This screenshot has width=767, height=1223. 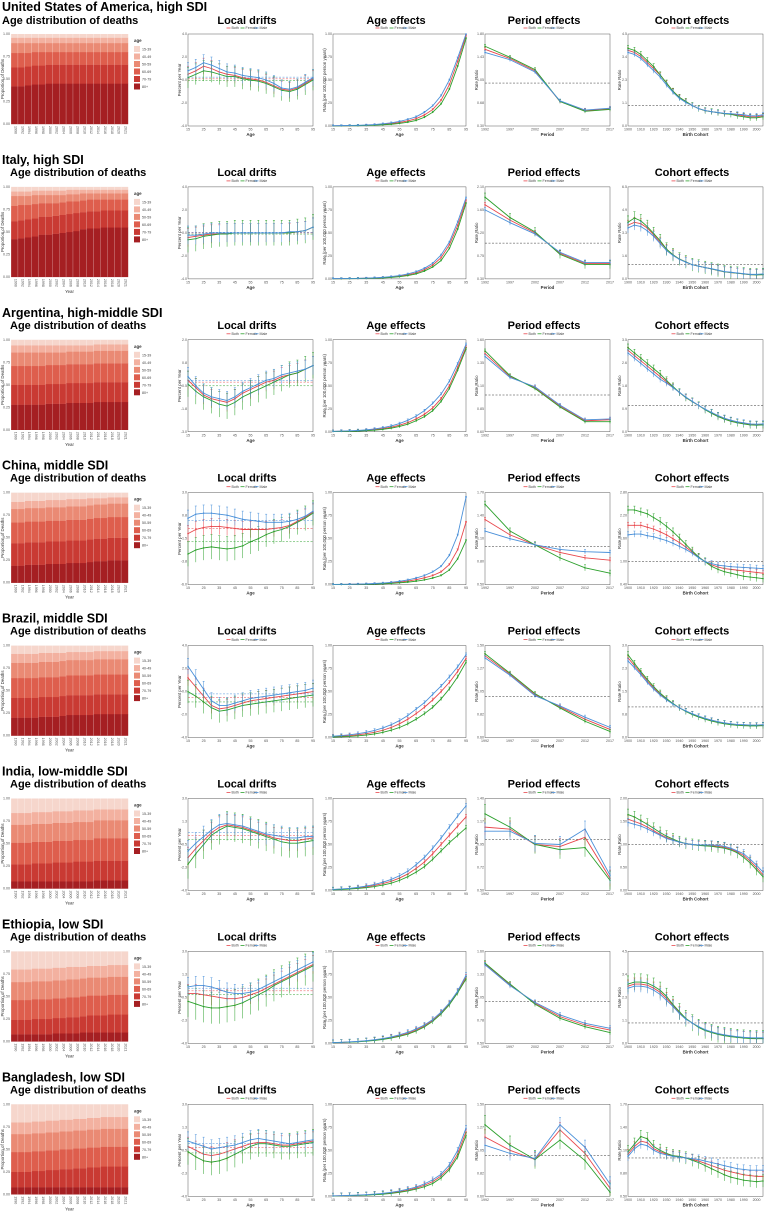 I want to click on x-tick-label: 2020, so click(x=119, y=130).